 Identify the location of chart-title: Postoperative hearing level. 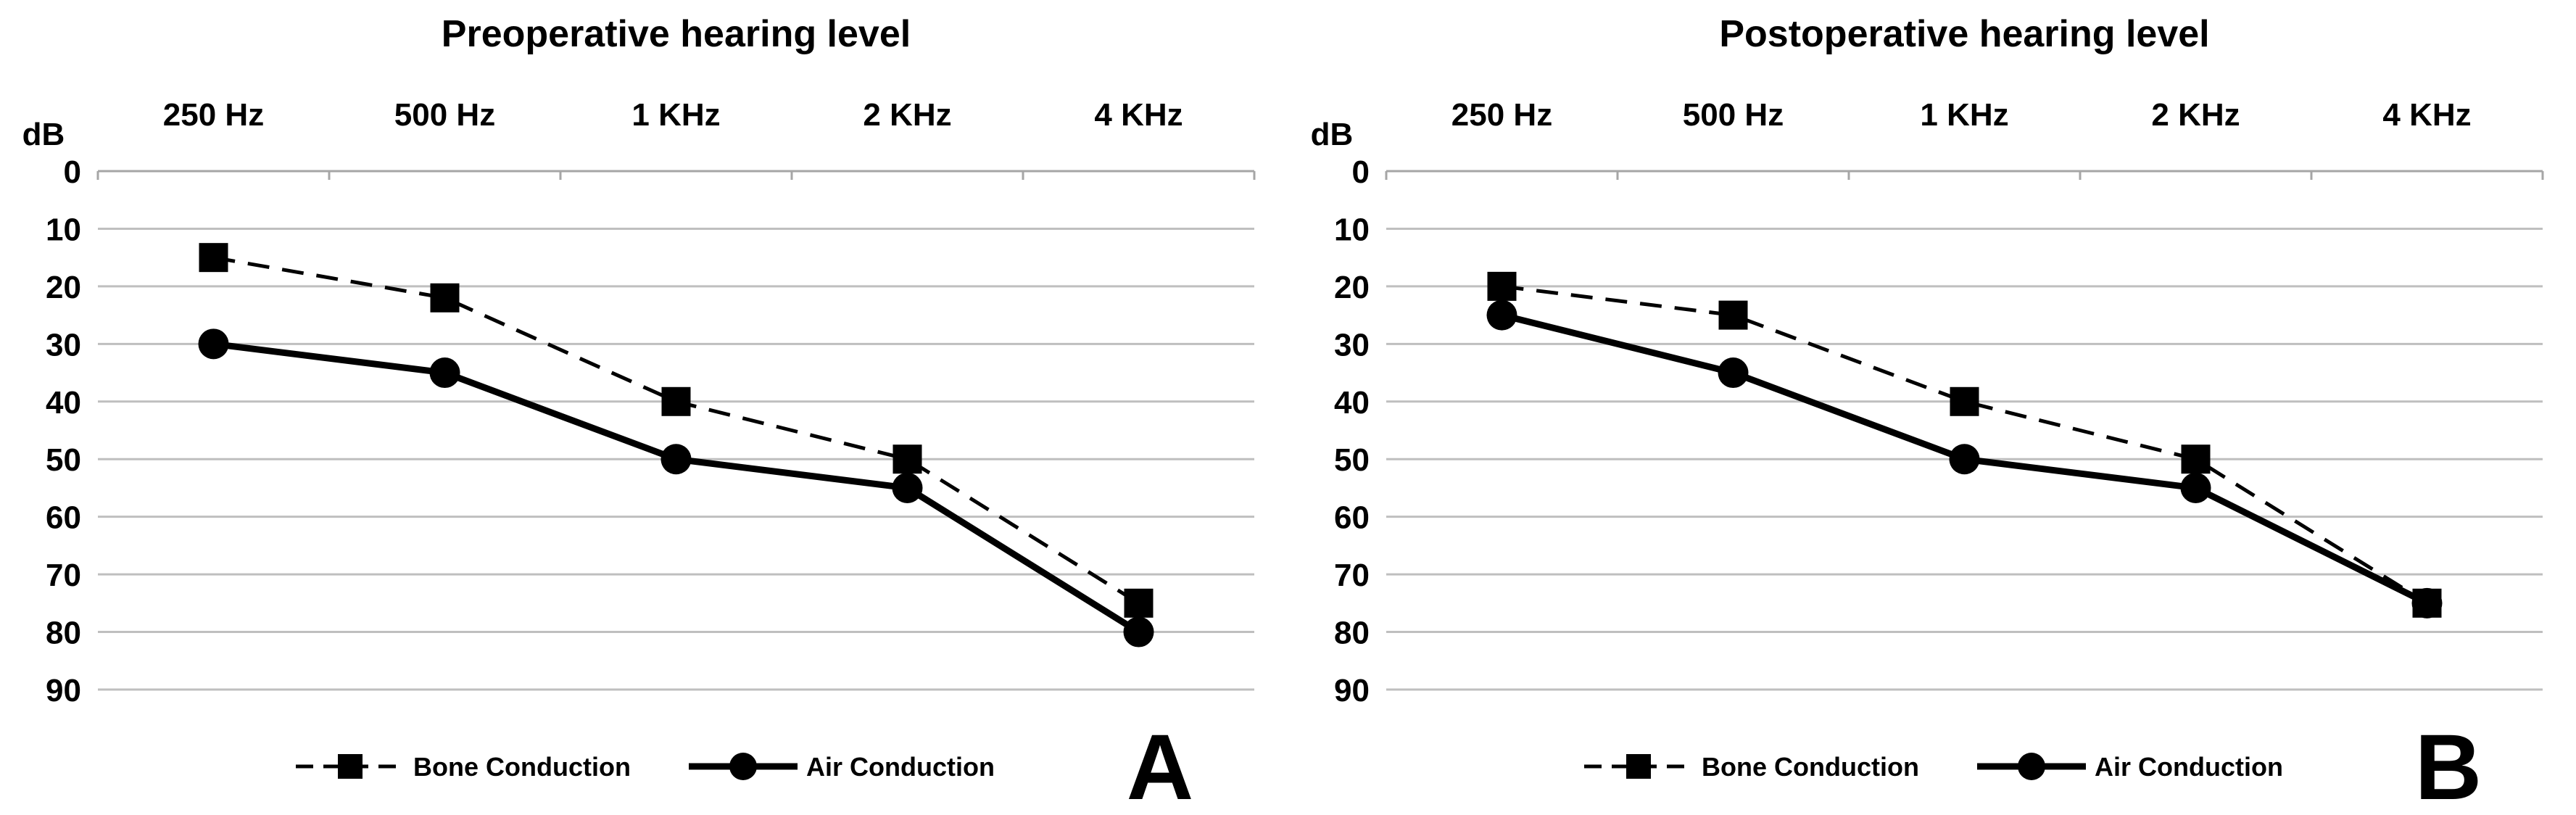
(1964, 34).